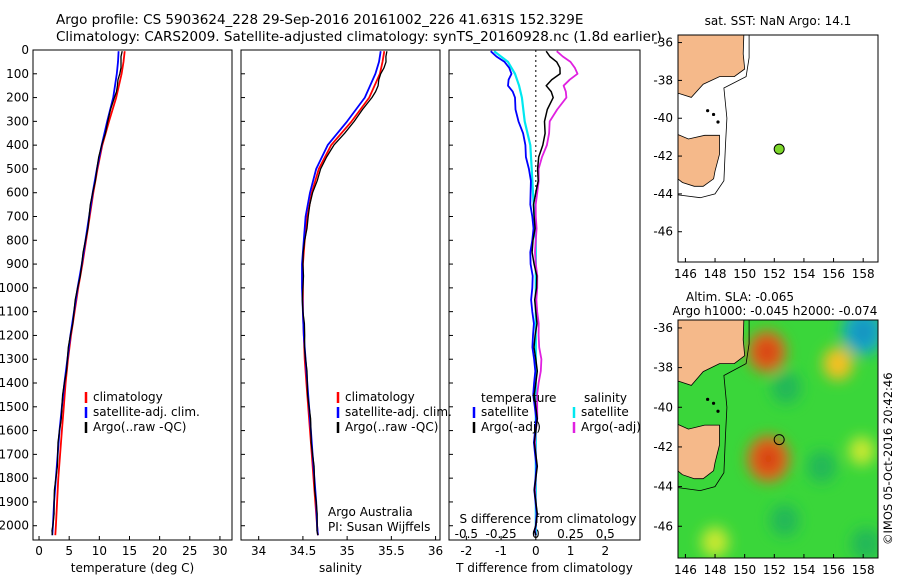  Describe the element at coordinates (611, 427) in the screenshot. I see `legend-entry: Argo(-adj)` at that location.